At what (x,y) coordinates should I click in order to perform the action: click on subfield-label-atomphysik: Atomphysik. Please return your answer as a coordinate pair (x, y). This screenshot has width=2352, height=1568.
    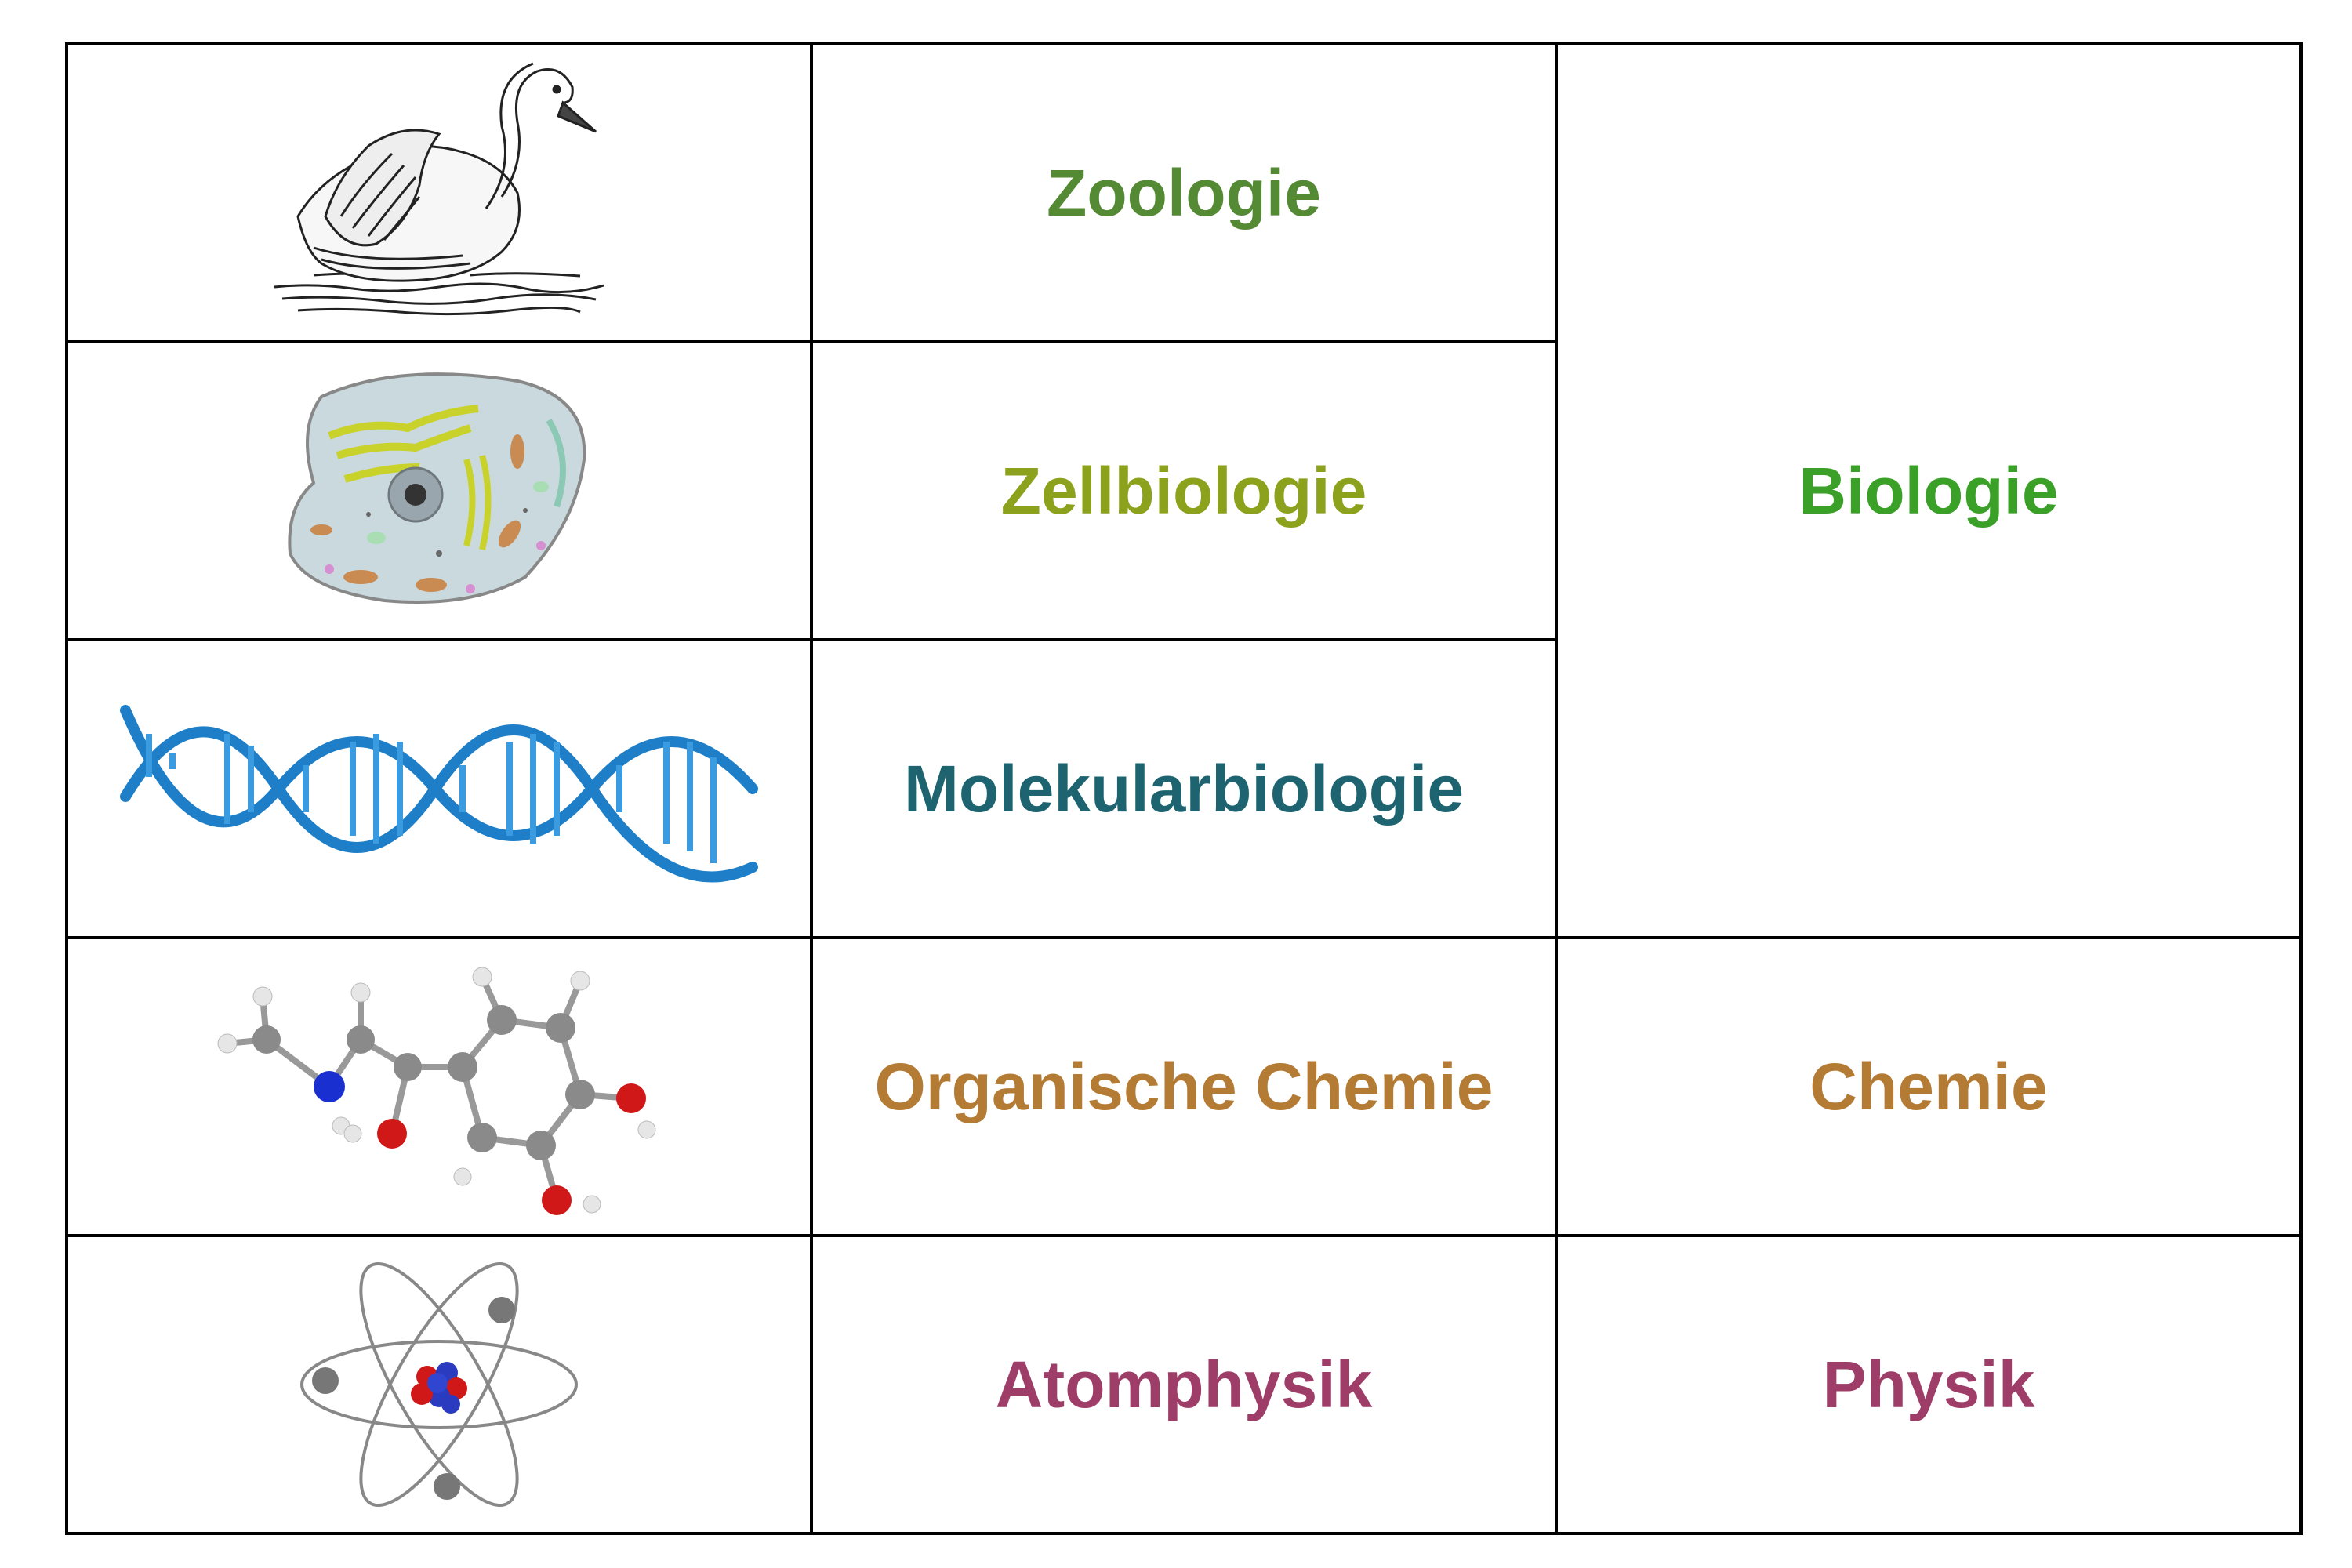
    Looking at the image, I should click on (1184, 1384).